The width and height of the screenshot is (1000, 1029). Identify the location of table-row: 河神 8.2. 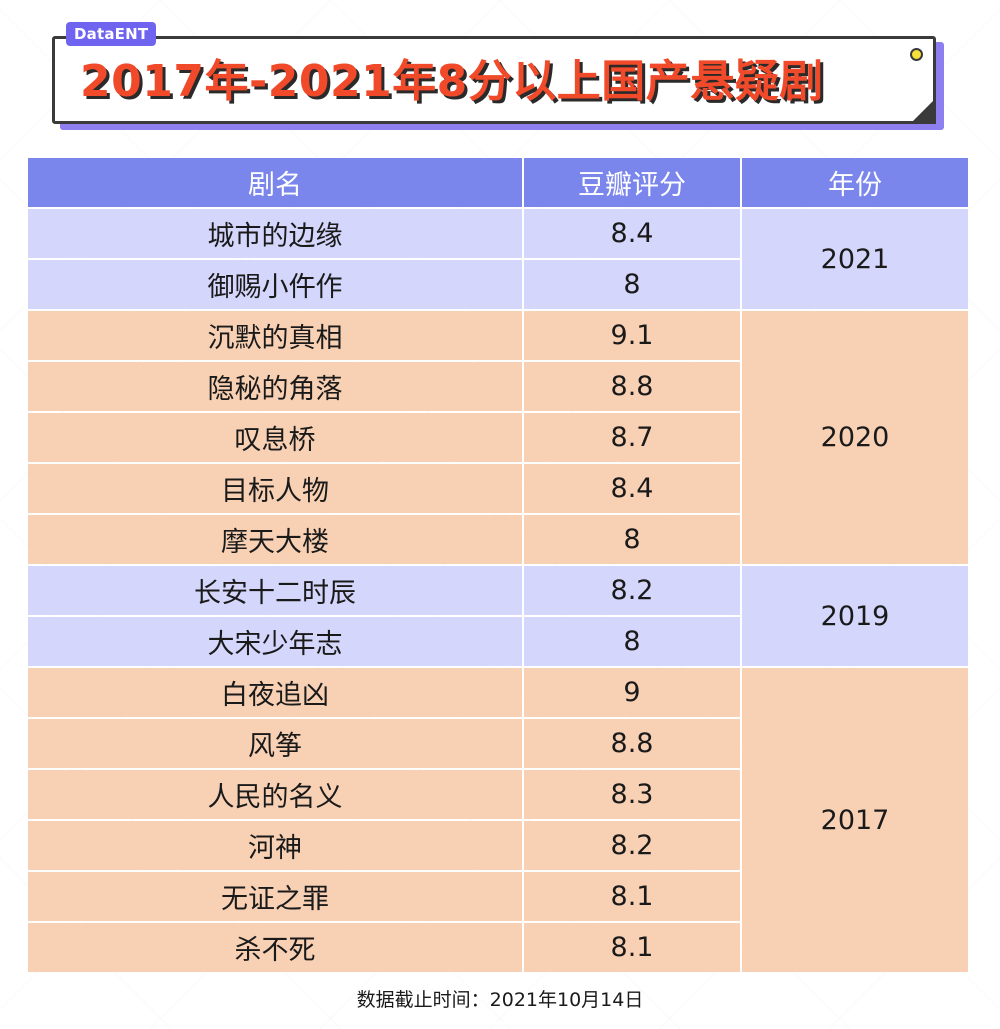
(498, 846).